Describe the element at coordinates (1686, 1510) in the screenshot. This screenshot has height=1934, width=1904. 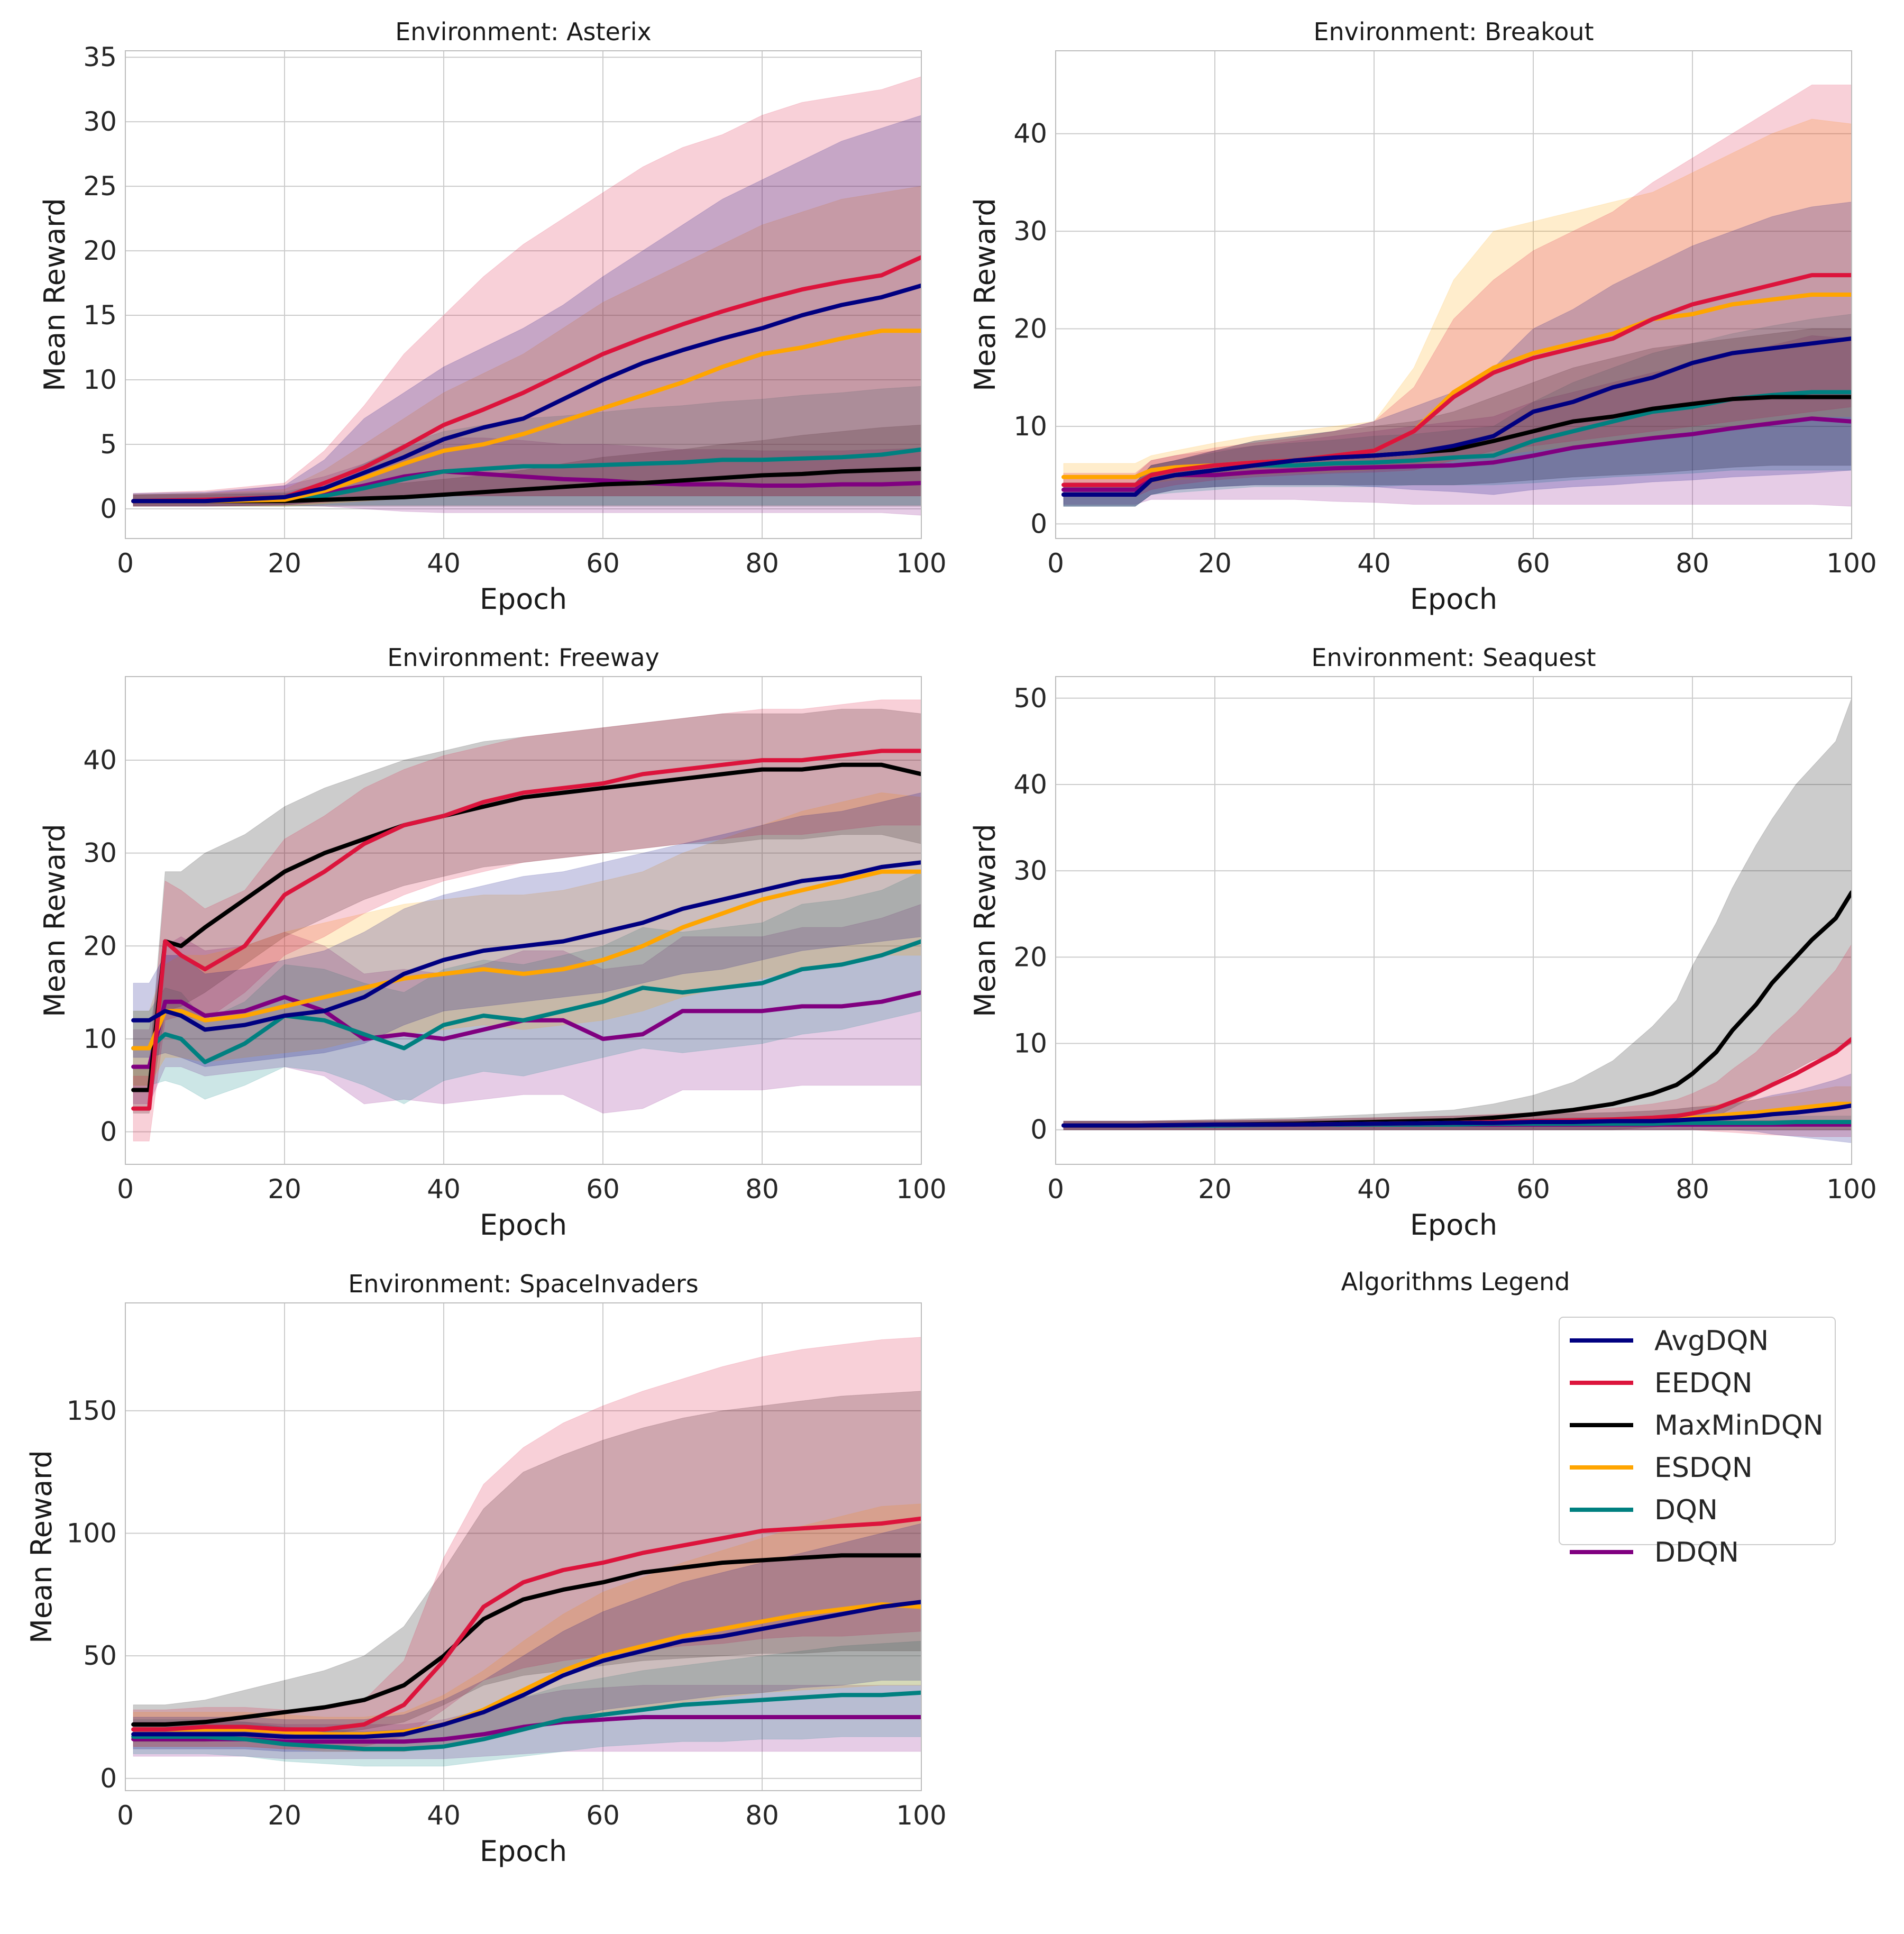
I see `legend-label: DQN` at that location.